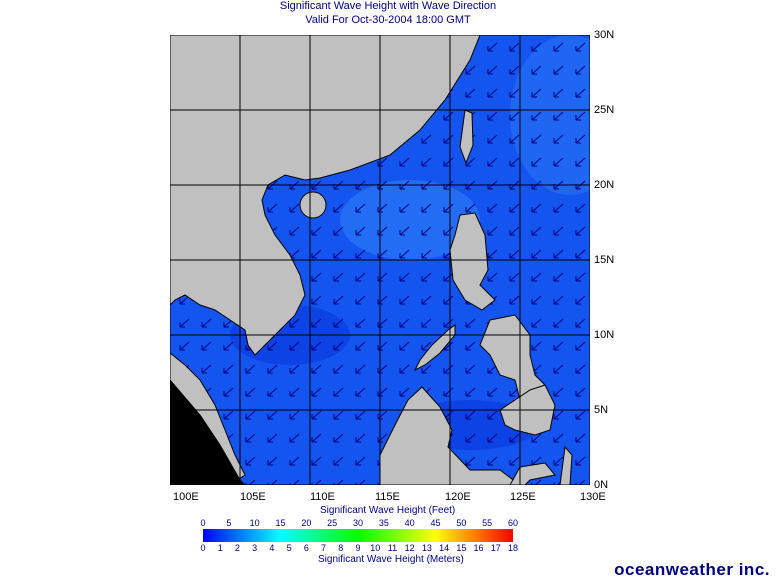 The width and height of the screenshot is (776, 581). Describe the element at coordinates (229, 523) in the screenshot. I see `feet-tick: 5` at that location.